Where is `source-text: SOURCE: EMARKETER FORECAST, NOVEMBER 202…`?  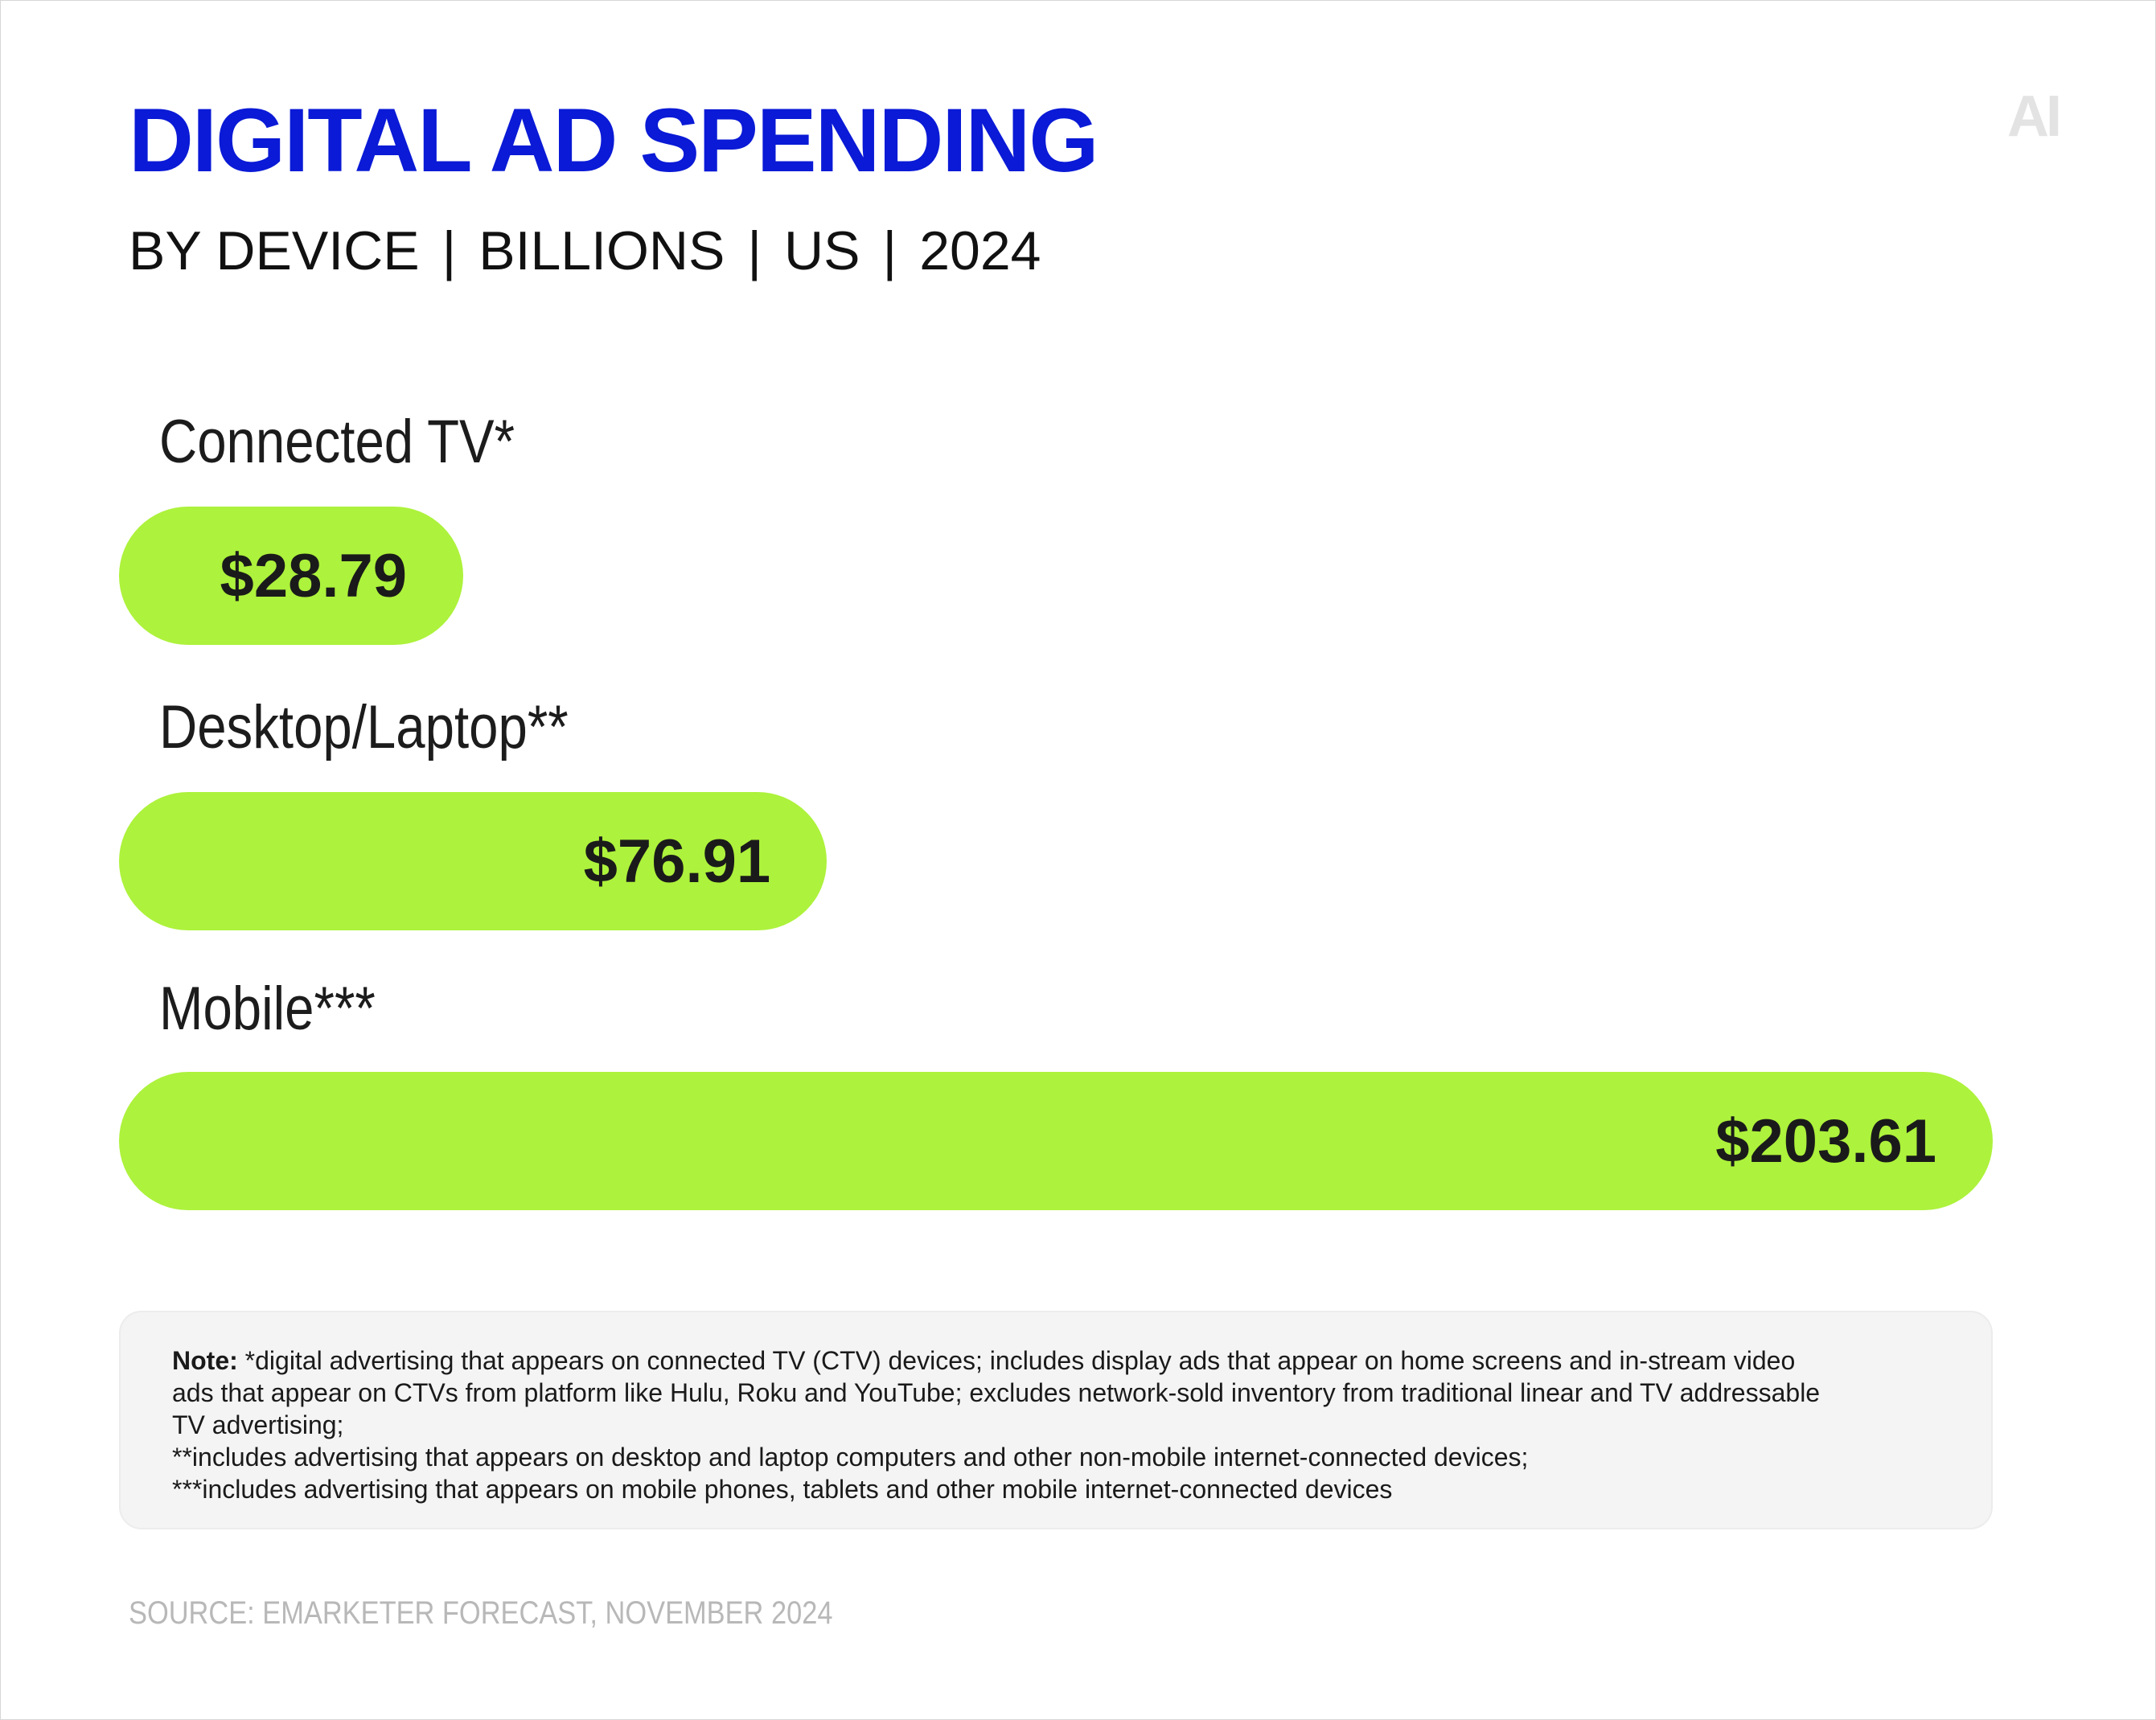
source-text: SOURCE: EMARKETER FORECAST, NOVEMBER 202… is located at coordinates (481, 1613).